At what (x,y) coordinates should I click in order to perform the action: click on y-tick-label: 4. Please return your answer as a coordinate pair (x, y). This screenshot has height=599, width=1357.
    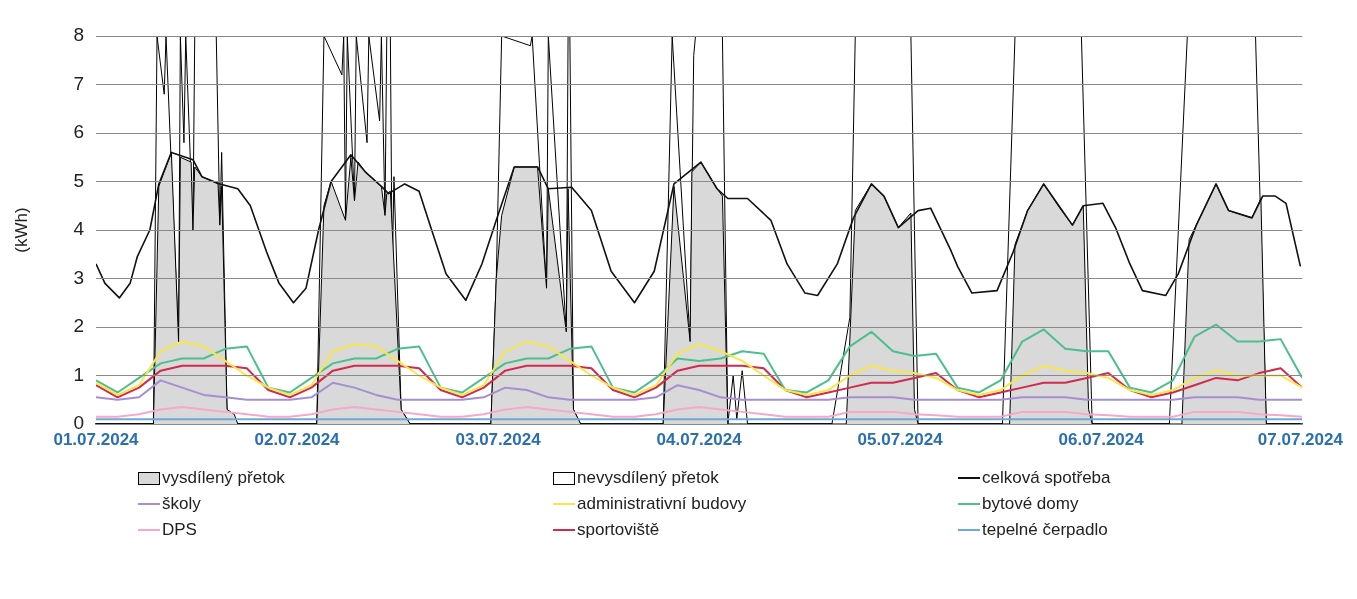
    Looking at the image, I should click on (79, 229).